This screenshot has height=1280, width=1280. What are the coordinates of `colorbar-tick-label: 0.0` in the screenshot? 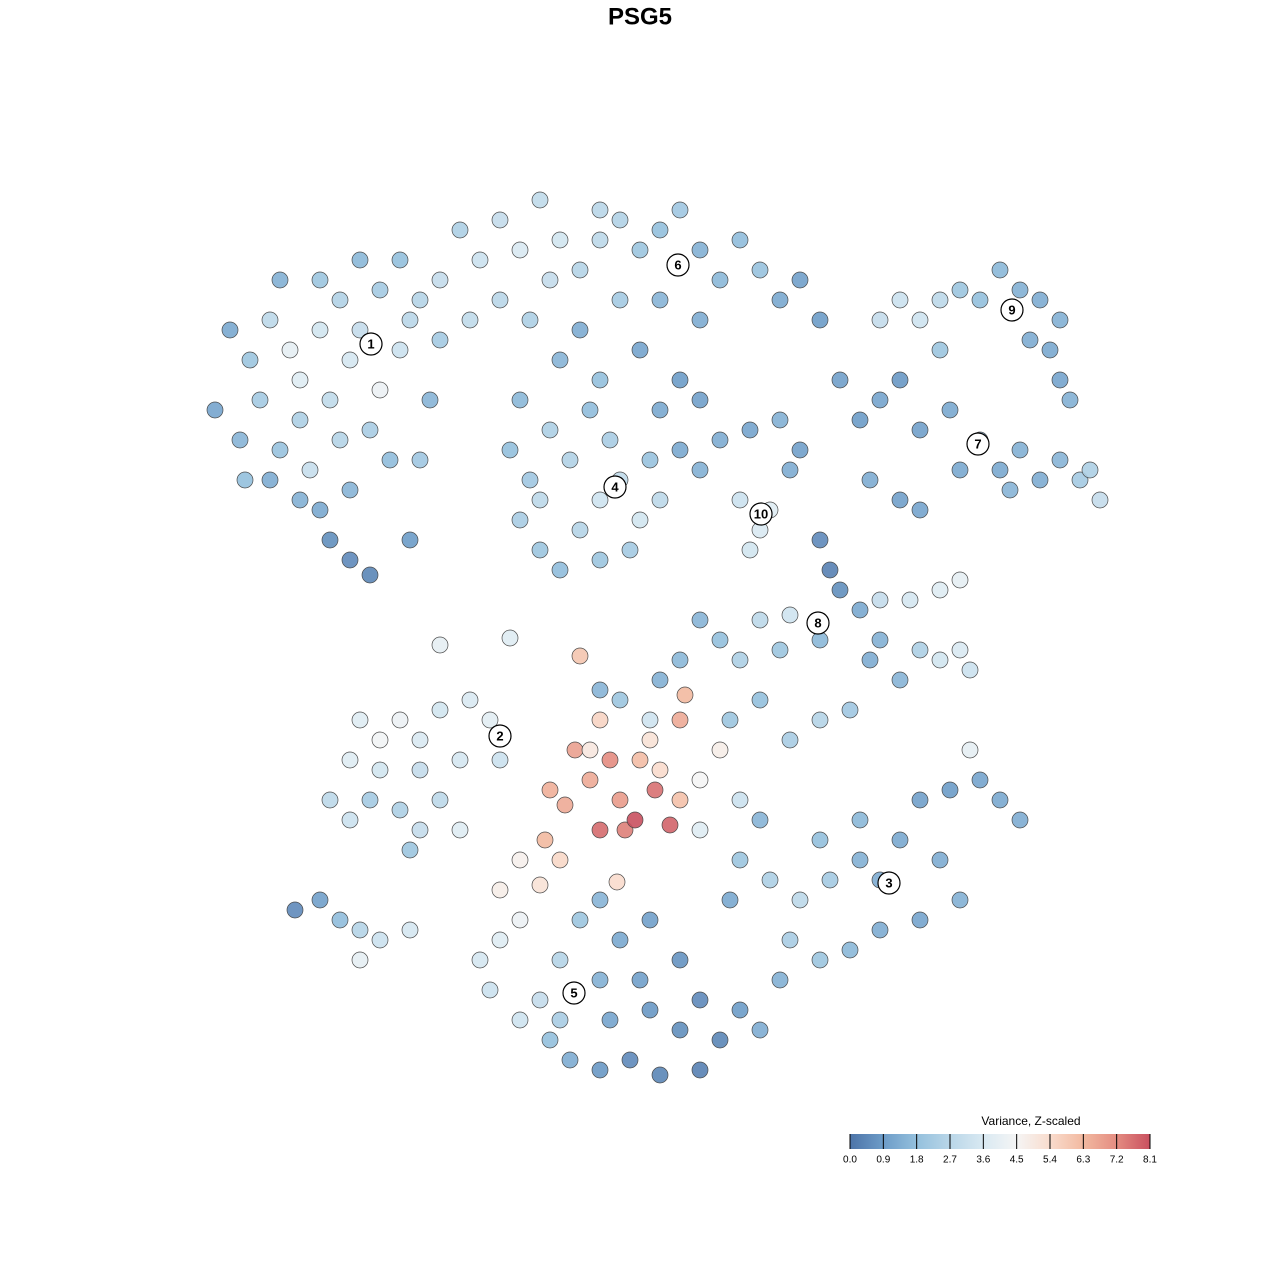 It's located at (850, 1160).